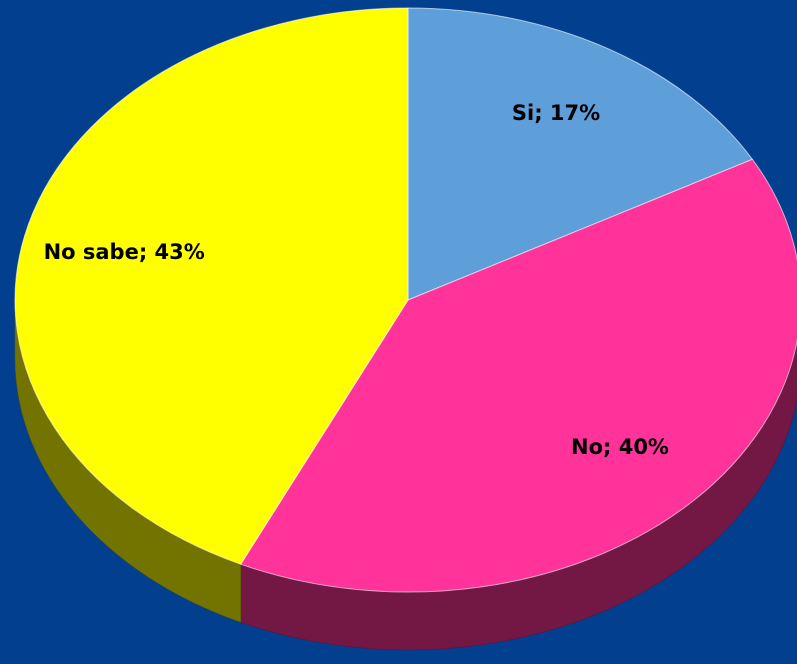 The height and width of the screenshot is (664, 797). I want to click on data-label: No sabe; 43%, so click(124, 252).